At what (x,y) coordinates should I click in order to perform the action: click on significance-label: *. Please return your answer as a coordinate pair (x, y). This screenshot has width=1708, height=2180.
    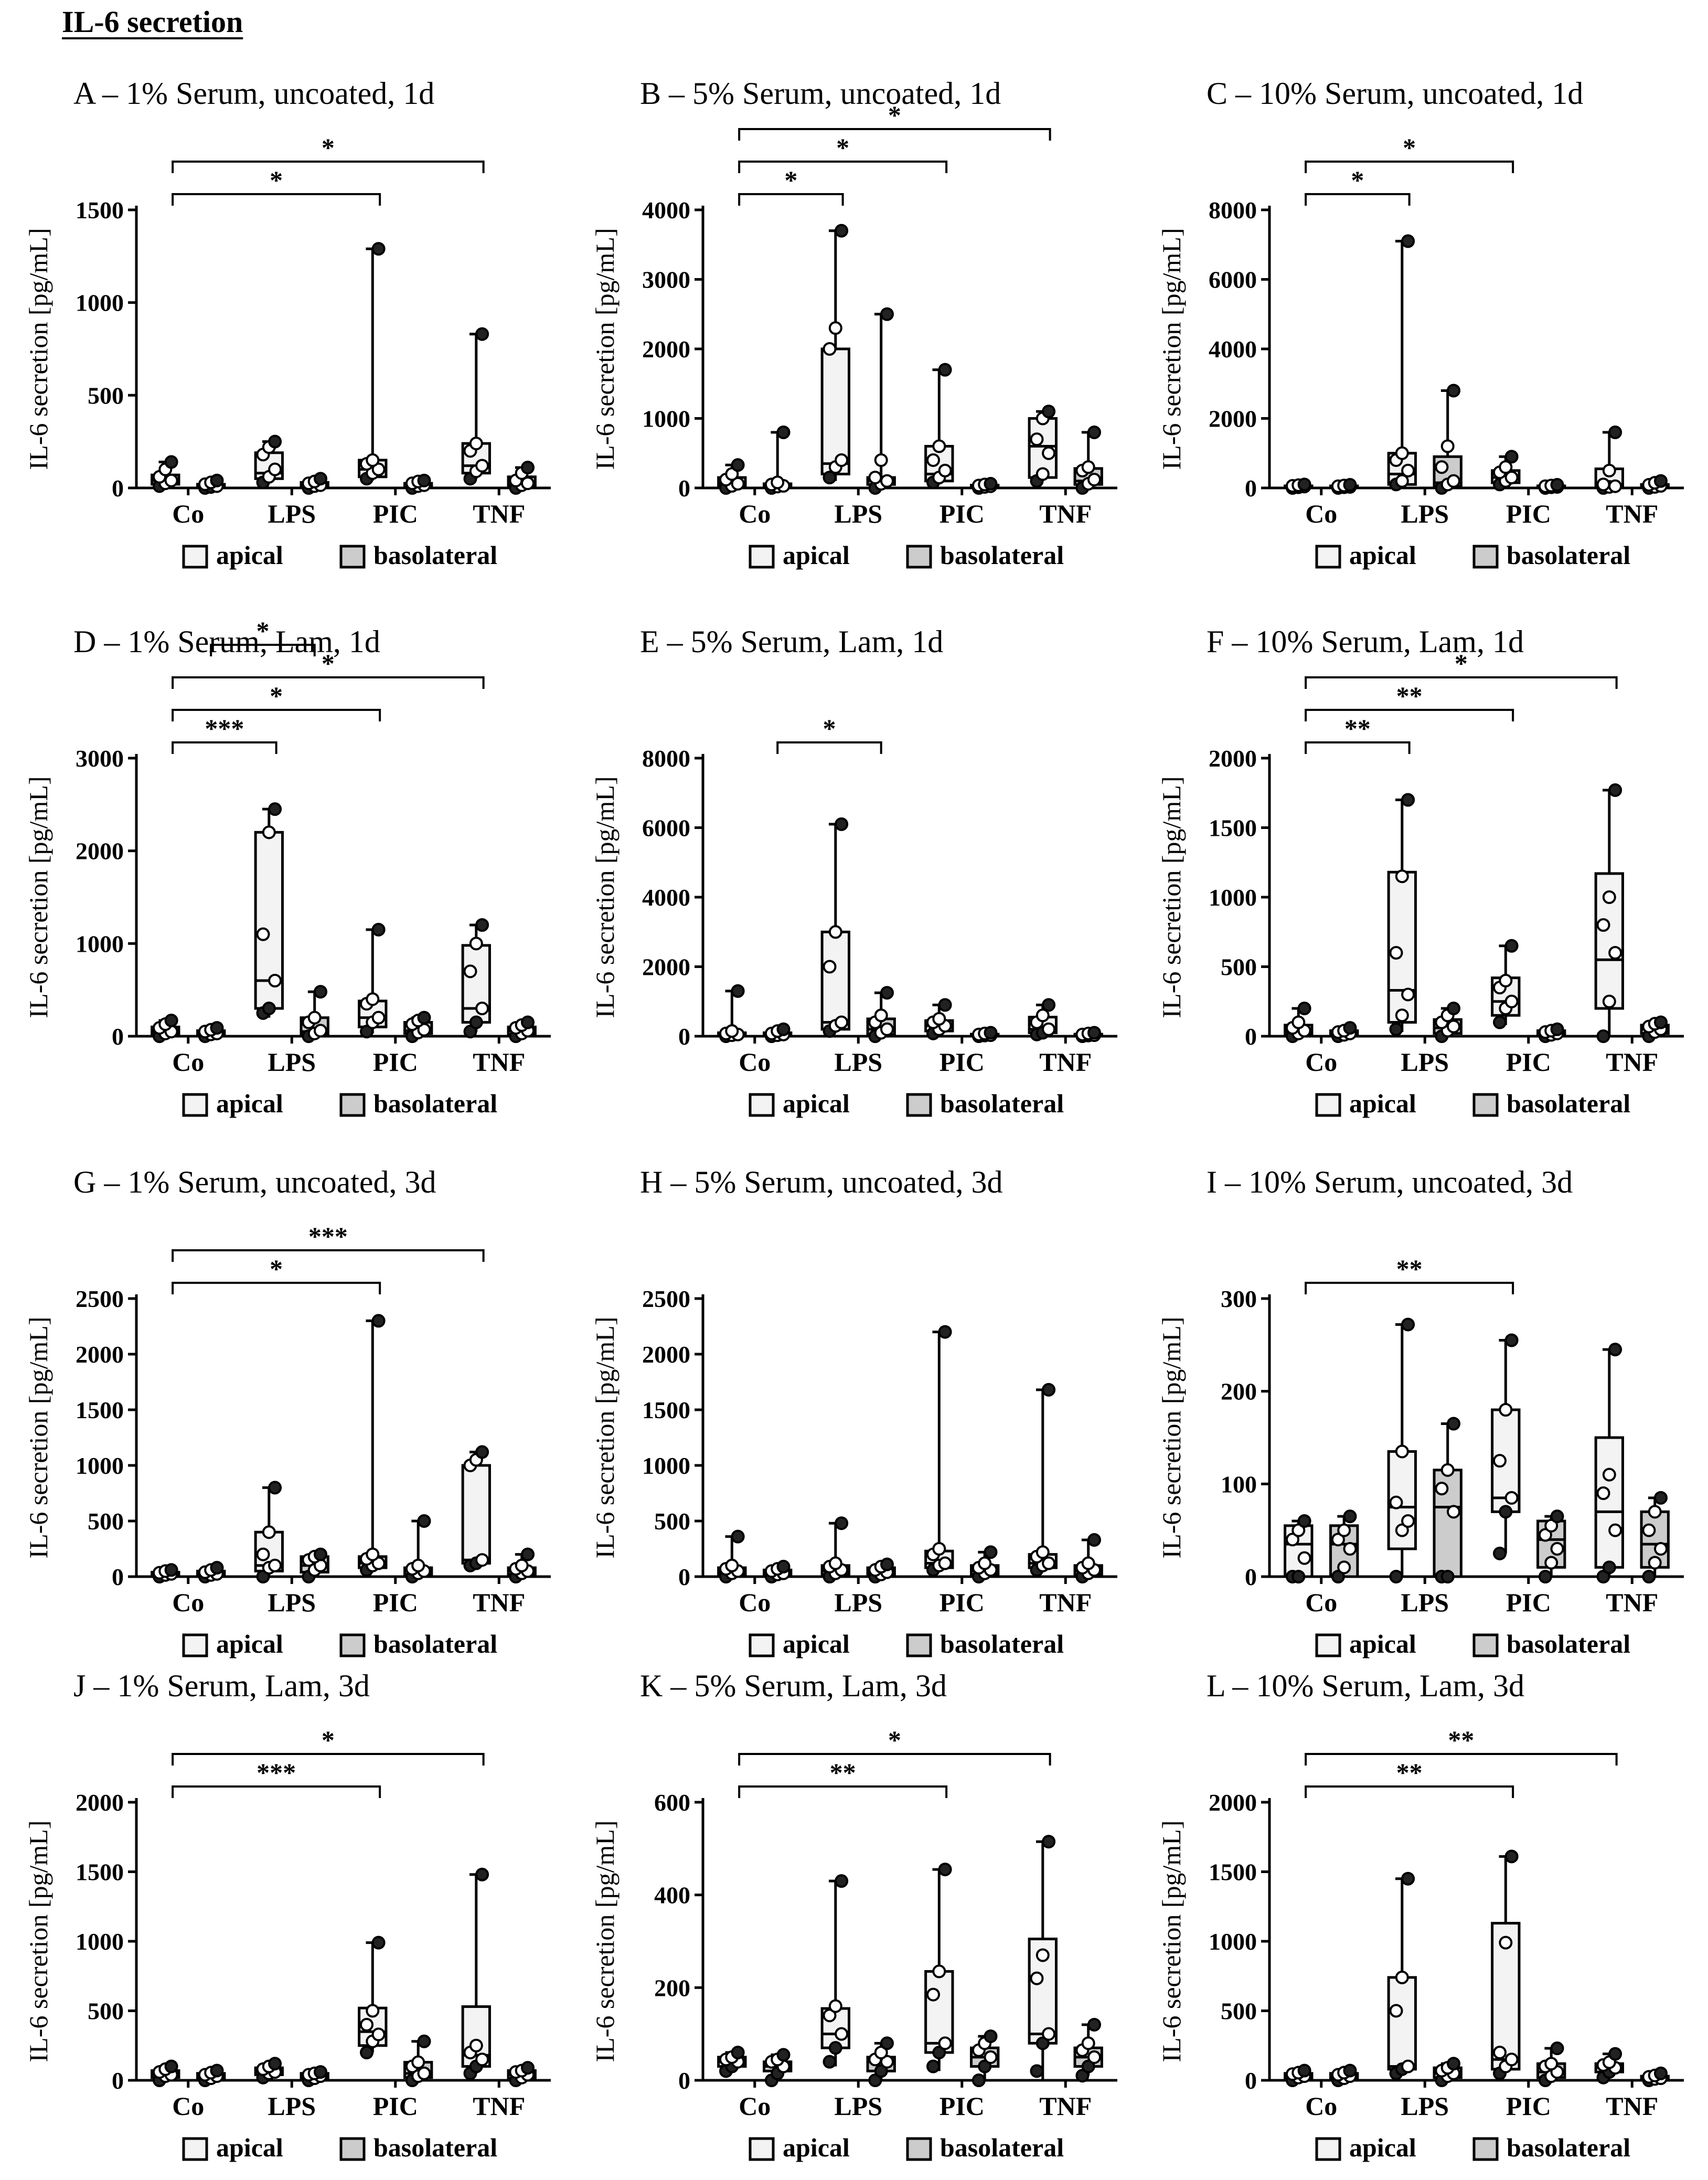
    Looking at the image, I should click on (829, 728).